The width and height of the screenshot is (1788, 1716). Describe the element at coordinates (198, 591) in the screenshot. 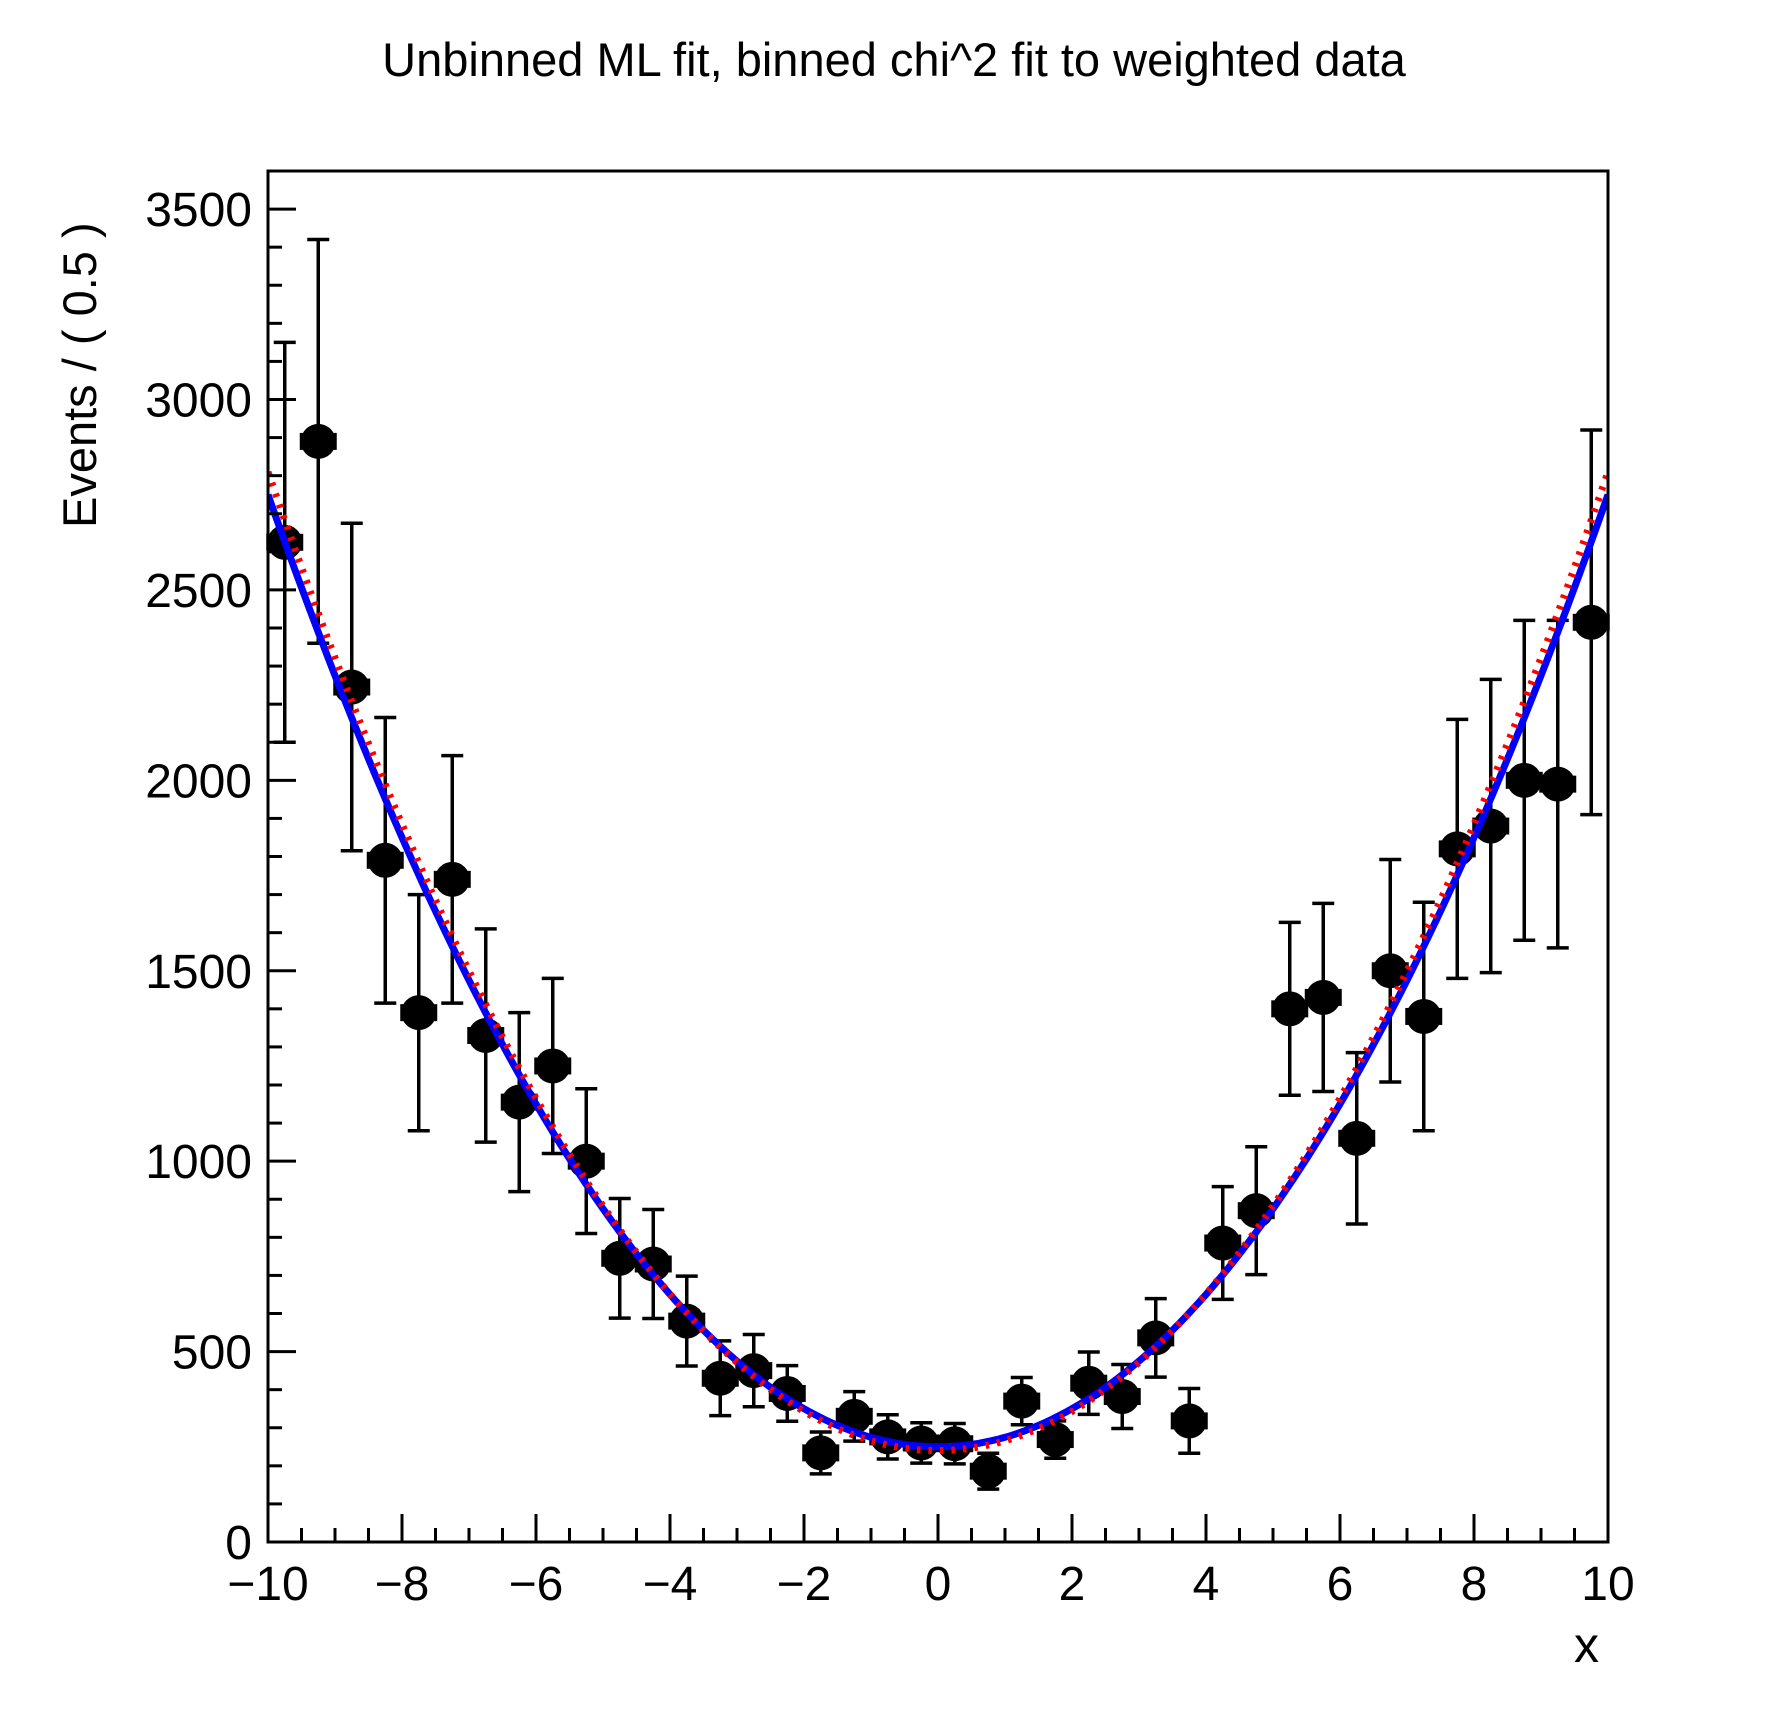

I see `y-tick-label: 2500` at that location.